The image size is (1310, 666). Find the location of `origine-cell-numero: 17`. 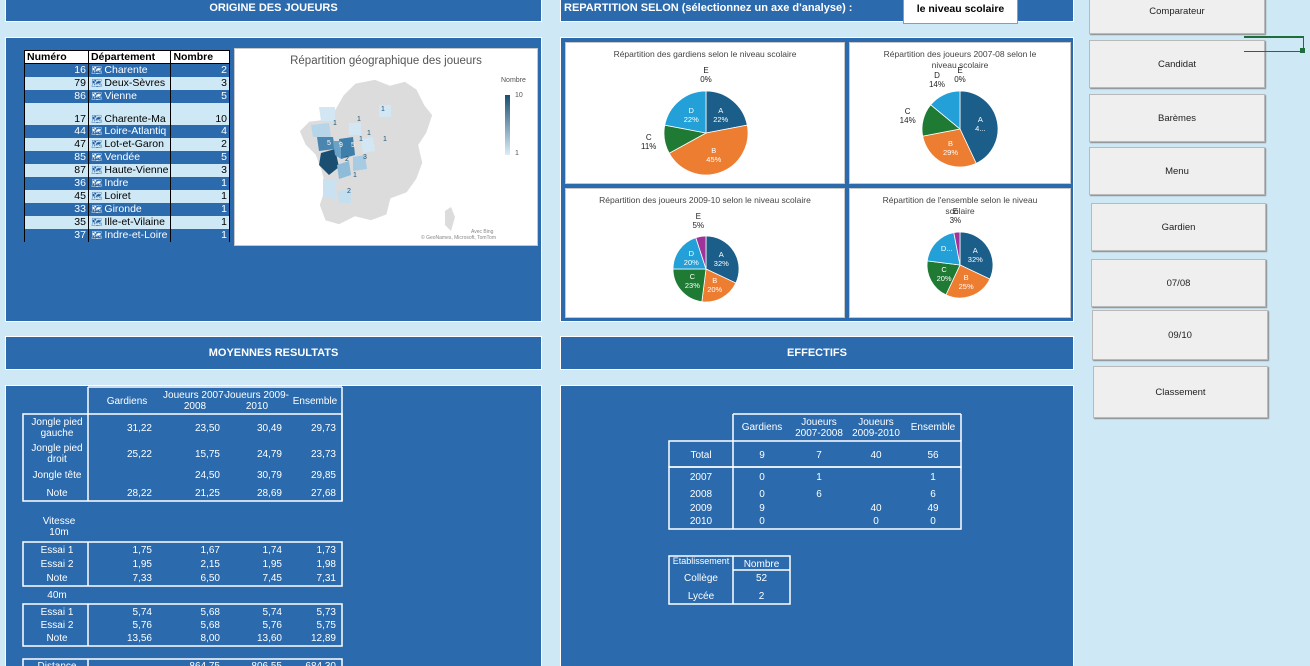

origine-cell-numero: 17 is located at coordinates (56, 113).